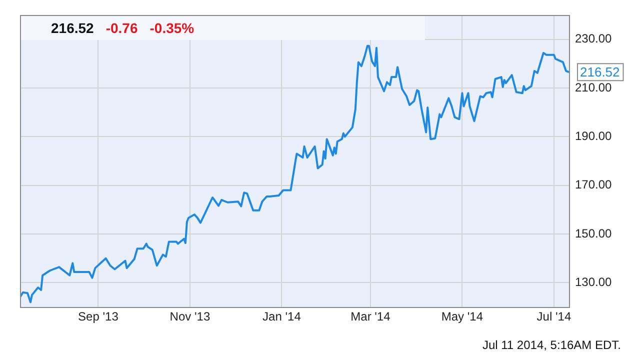 The height and width of the screenshot is (362, 635). I want to click on header-panel: 216.52 -0.76 -0.35%, so click(223, 28).